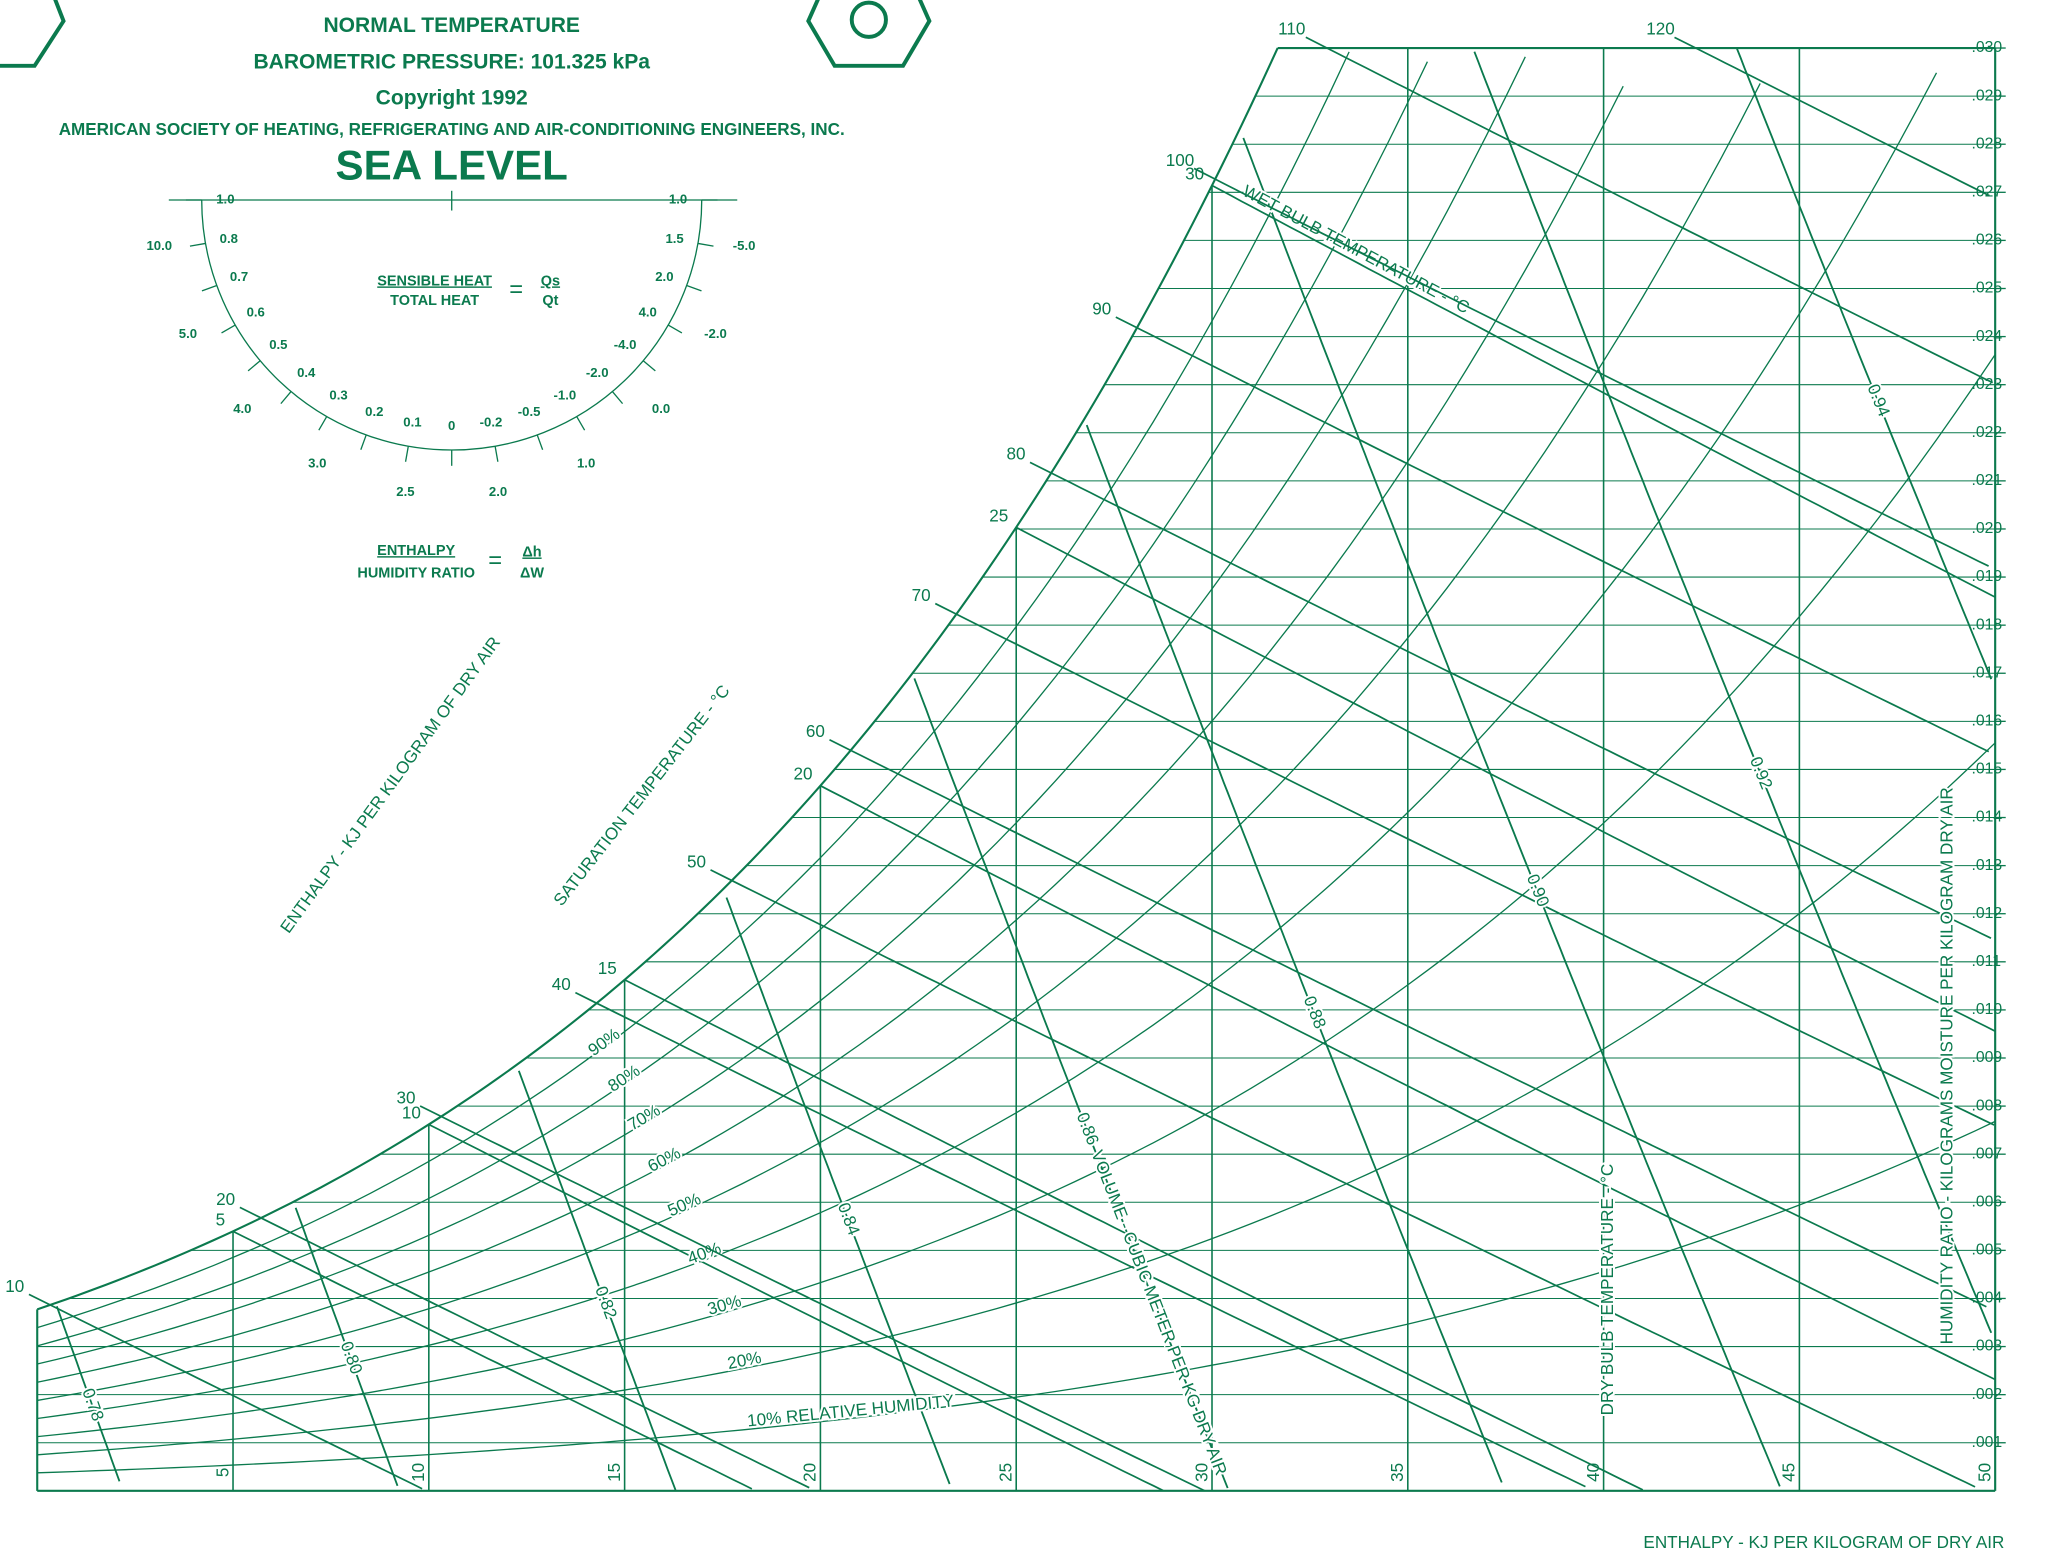 Image resolution: width=2064 pixels, height=1554 pixels. What do you see at coordinates (1088, 1129) in the screenshot?
I see `volume-label: 0.86` at bounding box center [1088, 1129].